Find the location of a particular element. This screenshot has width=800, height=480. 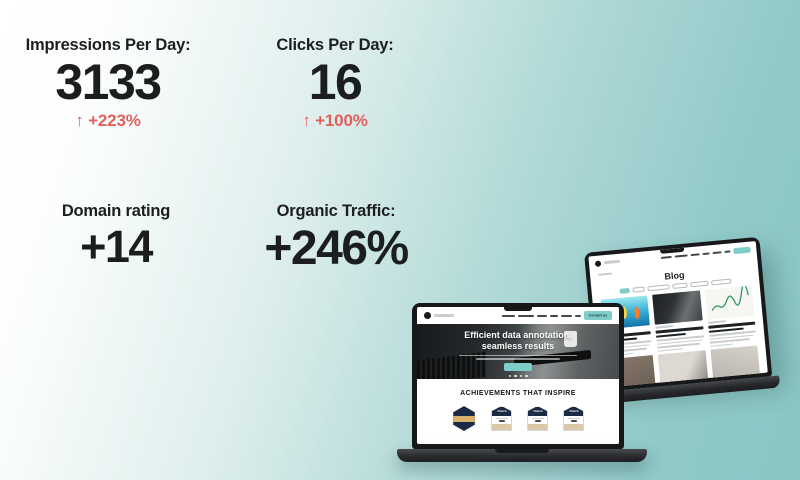

badge-gold-band is located at coordinates (464, 419).